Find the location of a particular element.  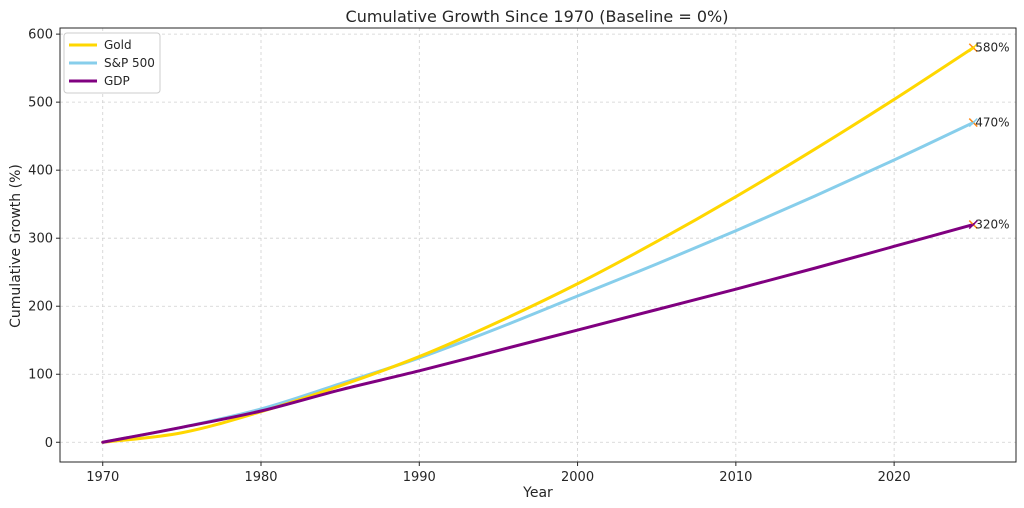

y-tick-label: 200 is located at coordinates (40, 307).